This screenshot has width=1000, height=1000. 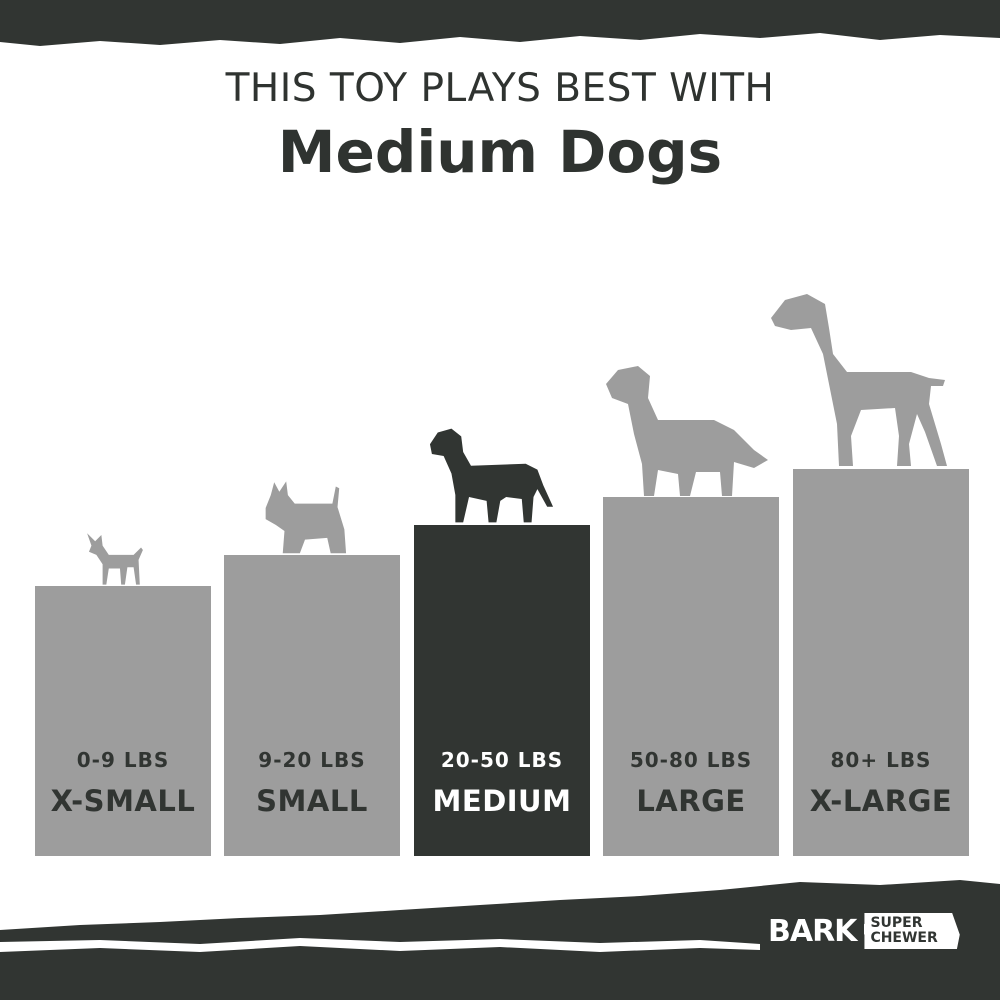 I want to click on logo-tagline-line1: SUPER, so click(x=896, y=923).